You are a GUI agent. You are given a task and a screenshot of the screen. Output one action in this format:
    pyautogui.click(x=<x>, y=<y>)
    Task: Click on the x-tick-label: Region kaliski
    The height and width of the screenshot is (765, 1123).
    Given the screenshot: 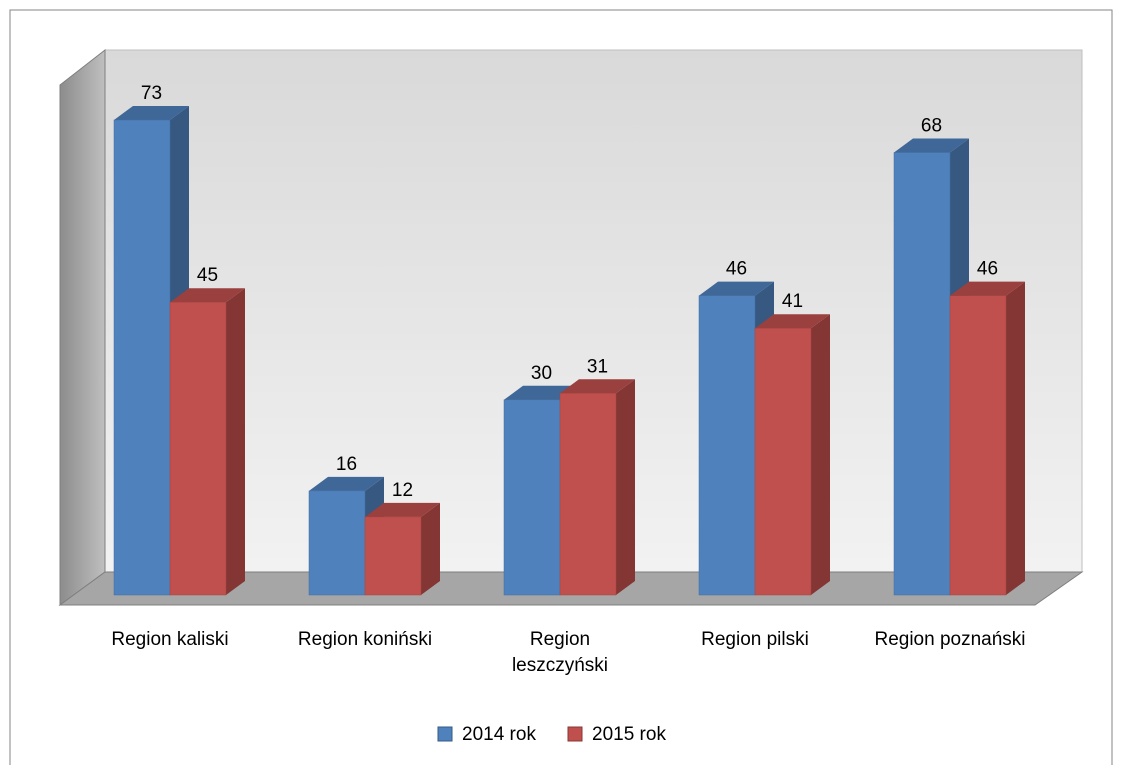 What is the action you would take?
    pyautogui.click(x=170, y=639)
    